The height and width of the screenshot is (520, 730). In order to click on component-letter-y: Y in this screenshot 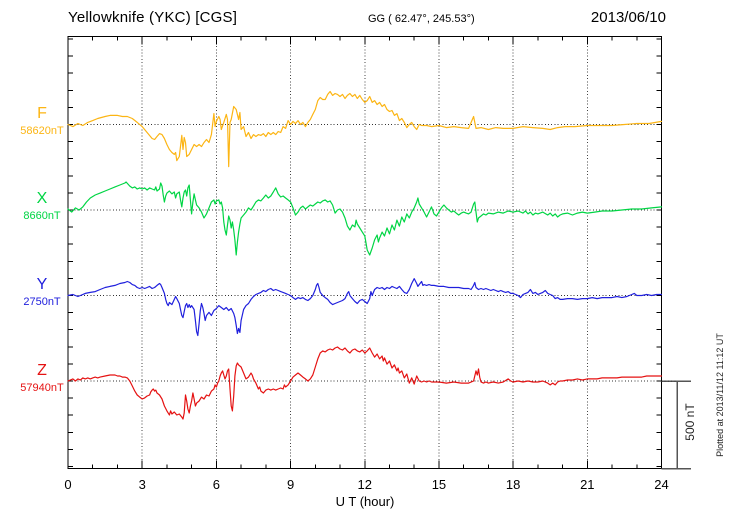, I will do `click(42, 284)`.